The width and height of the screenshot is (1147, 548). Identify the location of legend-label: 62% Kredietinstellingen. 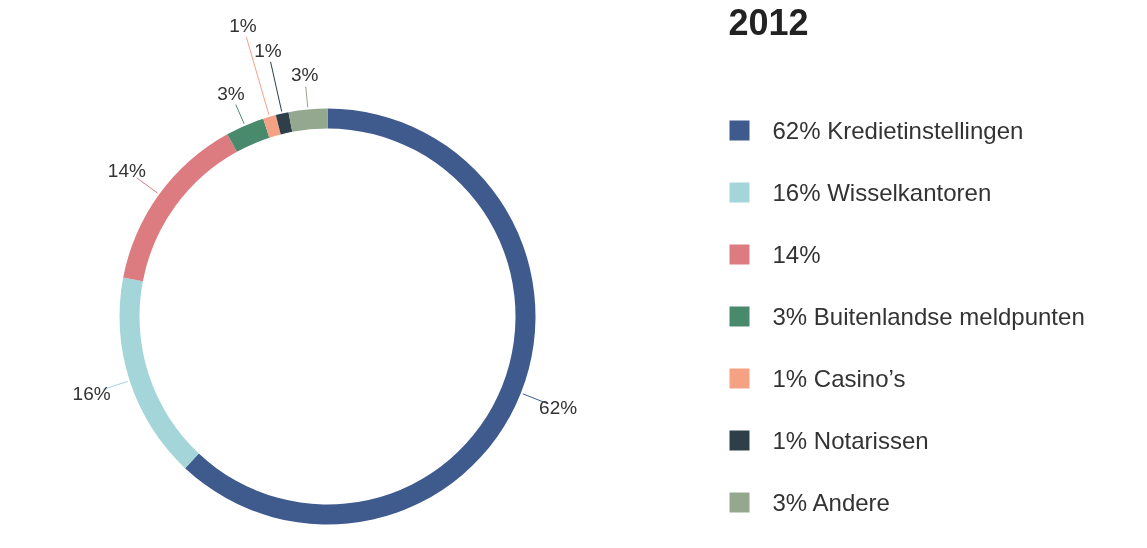
(898, 130).